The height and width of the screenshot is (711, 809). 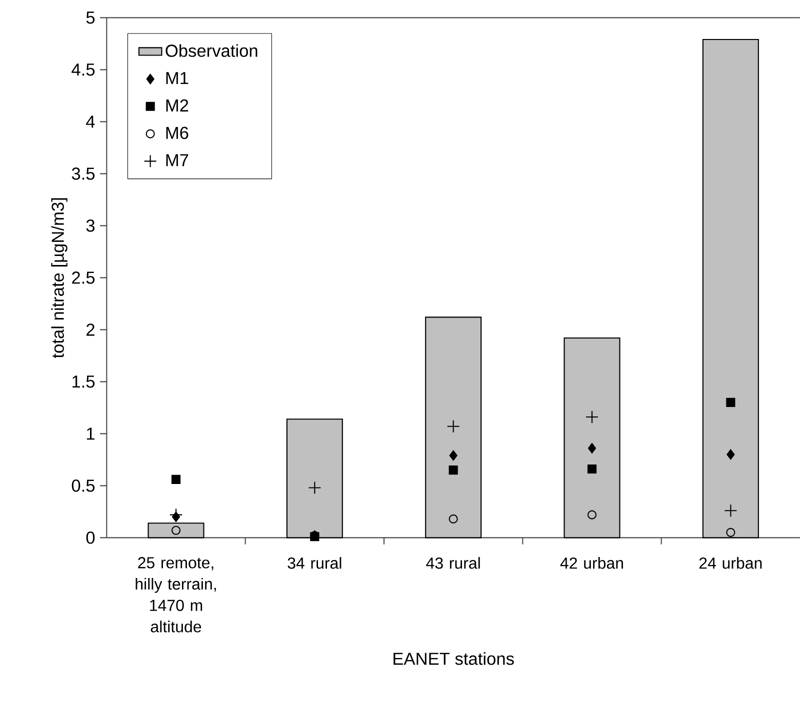 What do you see at coordinates (83, 486) in the screenshot?
I see `y-tick-label: 0.5` at bounding box center [83, 486].